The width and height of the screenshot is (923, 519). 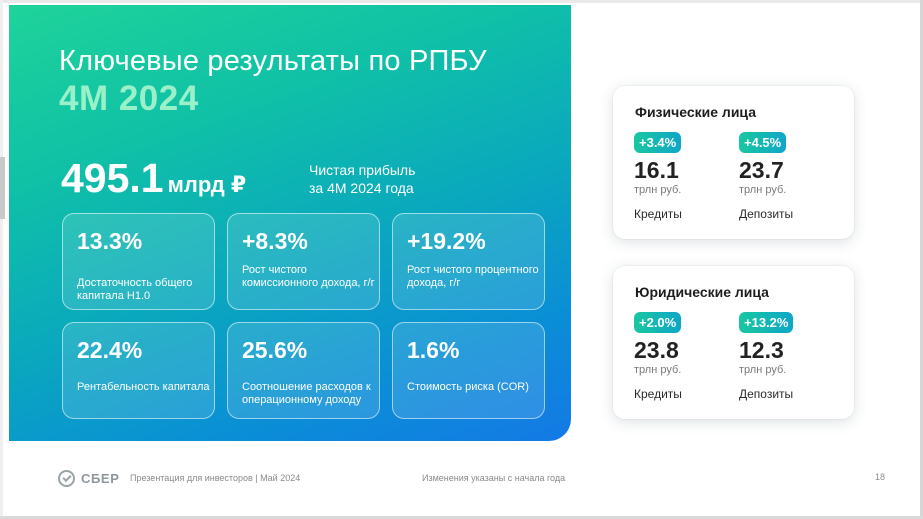 What do you see at coordinates (100, 478) in the screenshot?
I see `logo-text: СБЕР` at bounding box center [100, 478].